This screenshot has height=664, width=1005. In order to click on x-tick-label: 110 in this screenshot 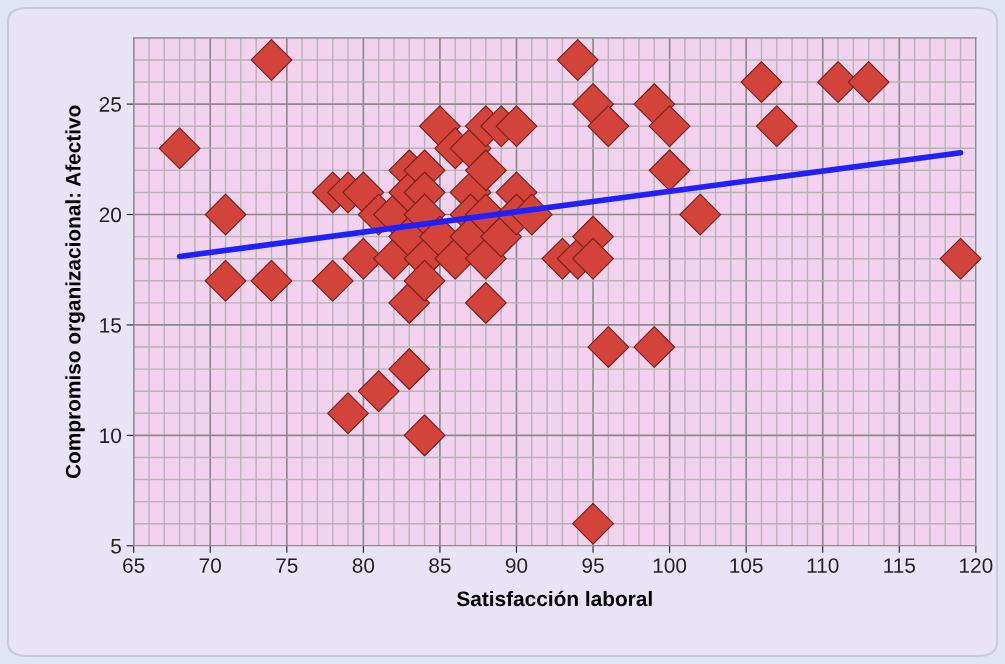, I will do `click(823, 565)`.